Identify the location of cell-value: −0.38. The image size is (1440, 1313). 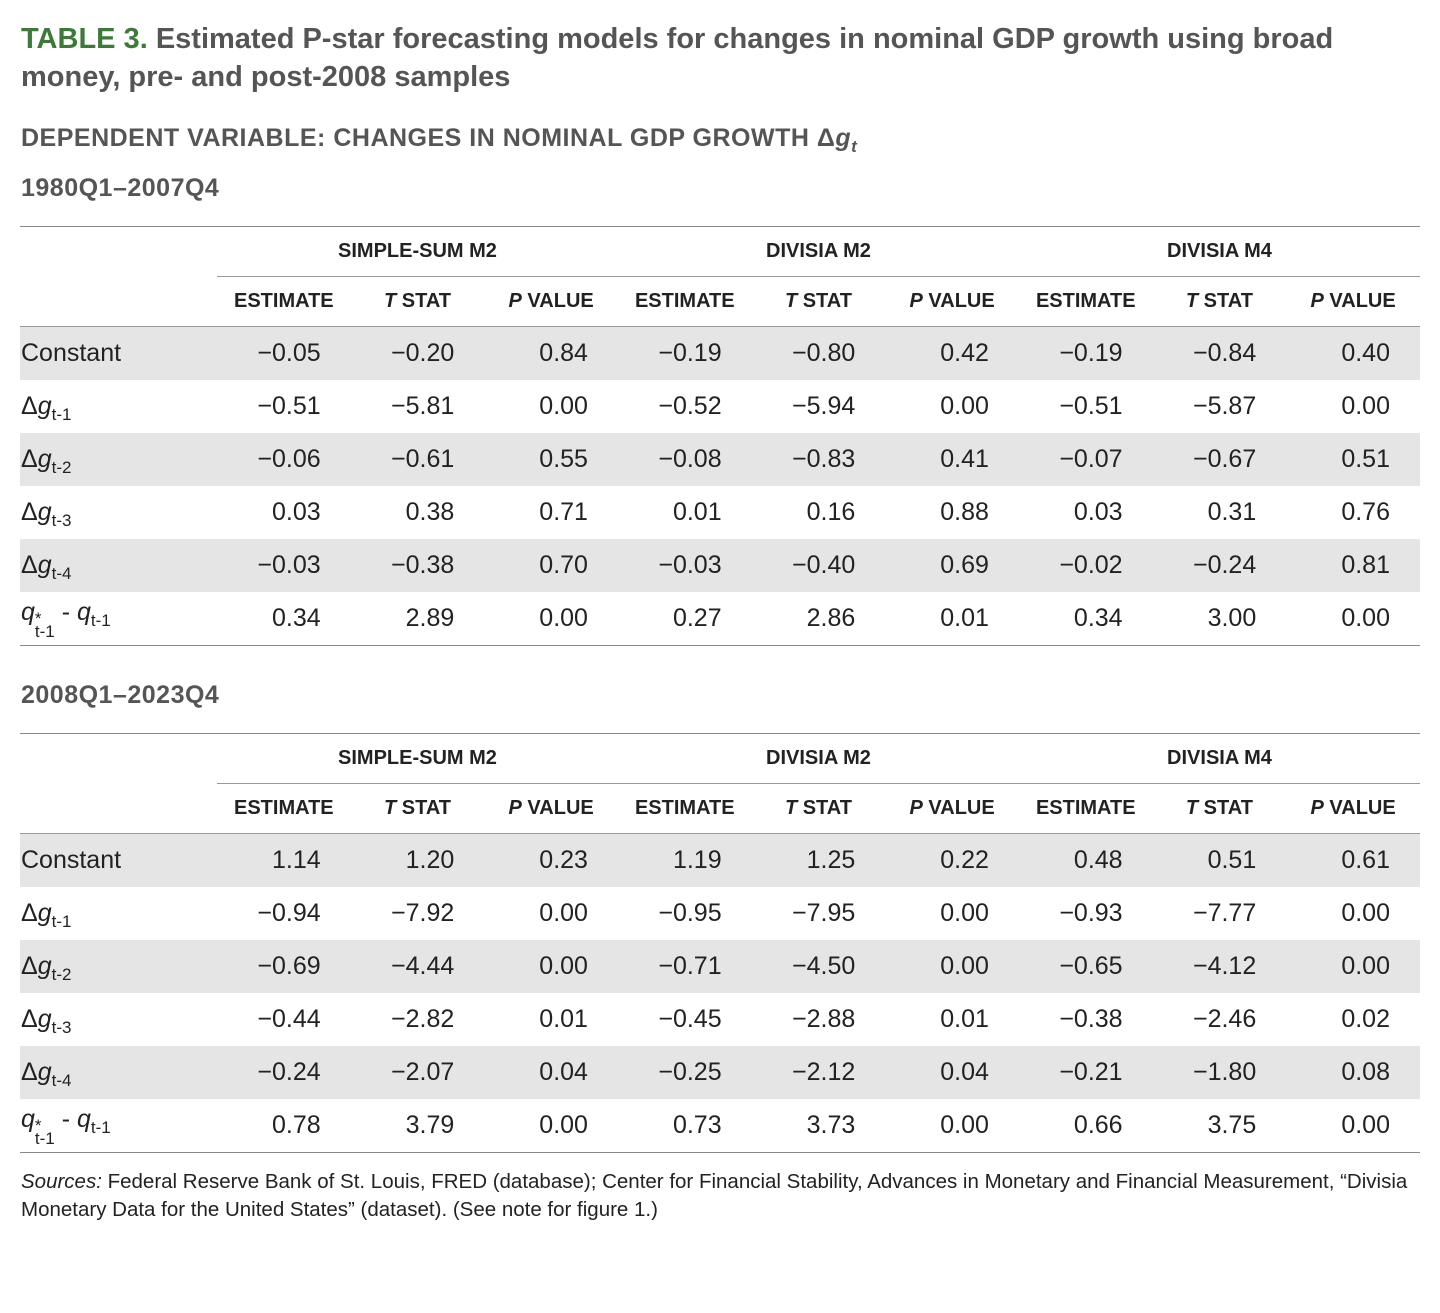
(1091, 1019).